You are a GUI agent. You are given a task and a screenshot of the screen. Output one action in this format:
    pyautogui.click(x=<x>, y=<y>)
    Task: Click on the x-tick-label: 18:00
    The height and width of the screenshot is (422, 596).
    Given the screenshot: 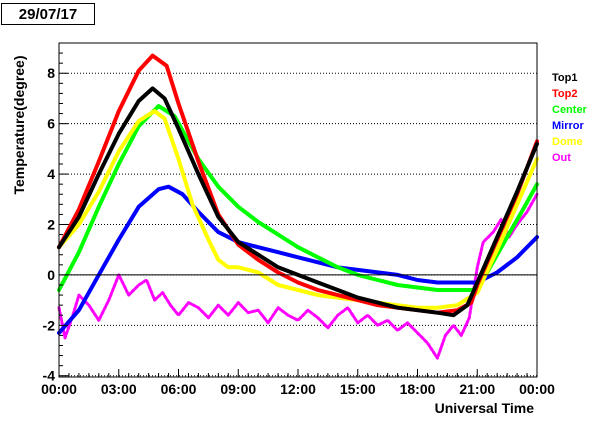 What is the action you would take?
    pyautogui.click(x=418, y=389)
    